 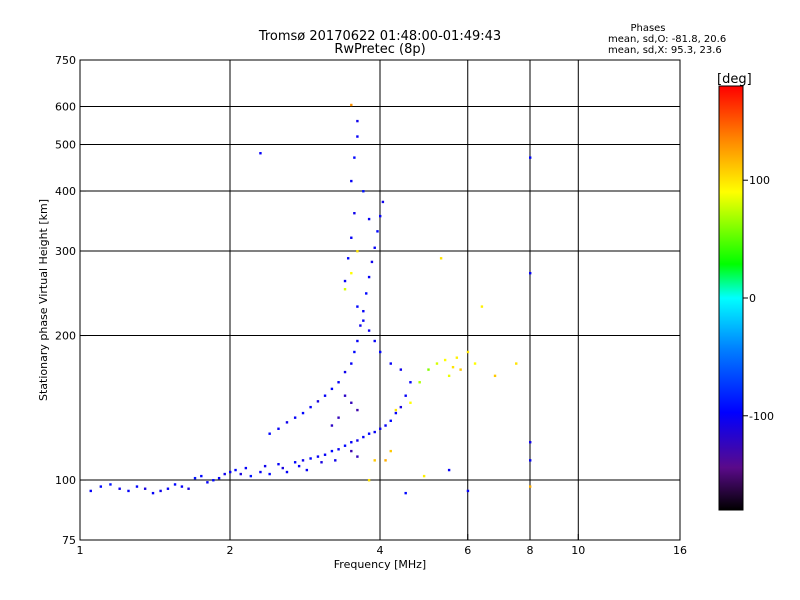 I want to click on colorbar-tick-label: -100, so click(x=761, y=416).